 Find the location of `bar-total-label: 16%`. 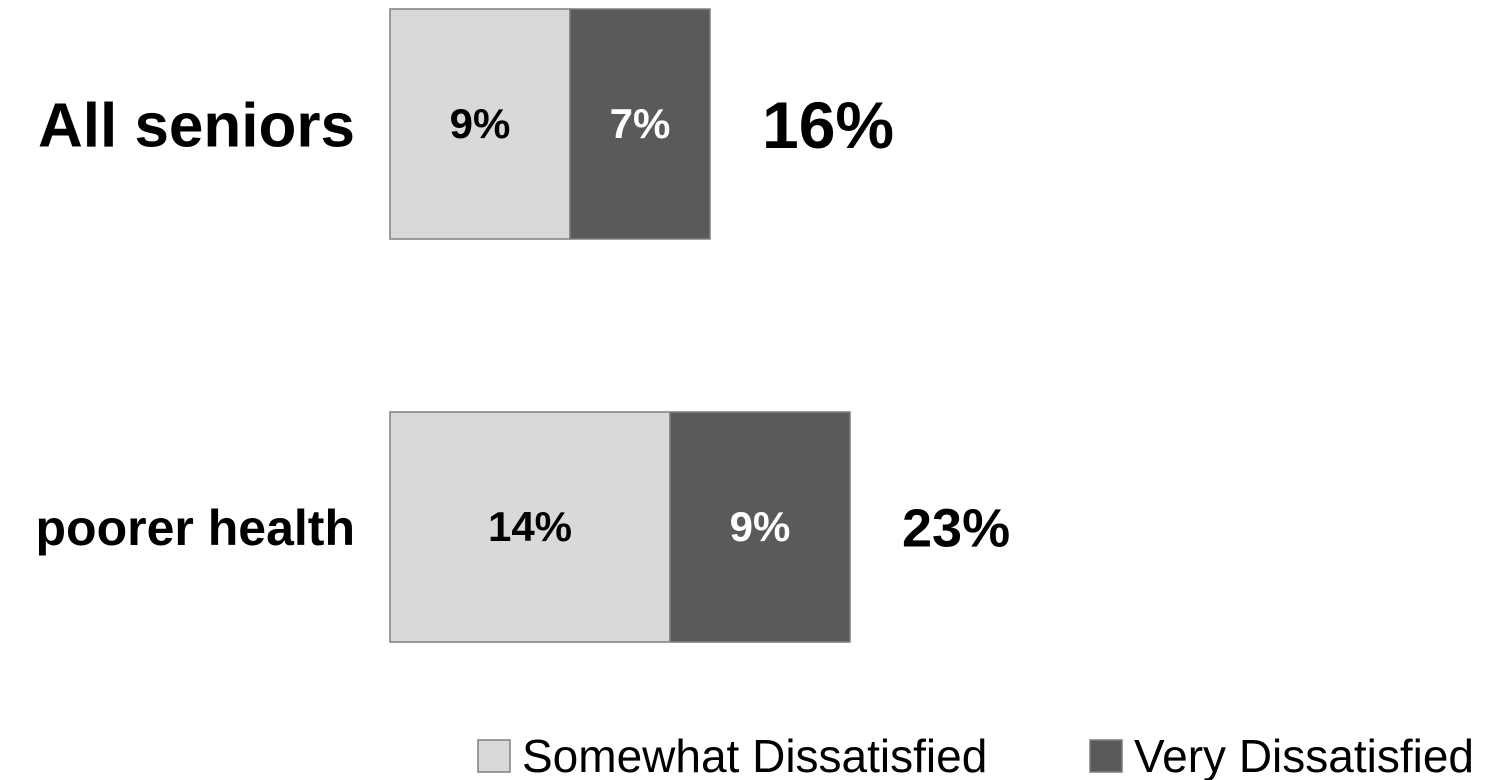

bar-total-label: 16% is located at coordinates (828, 125).